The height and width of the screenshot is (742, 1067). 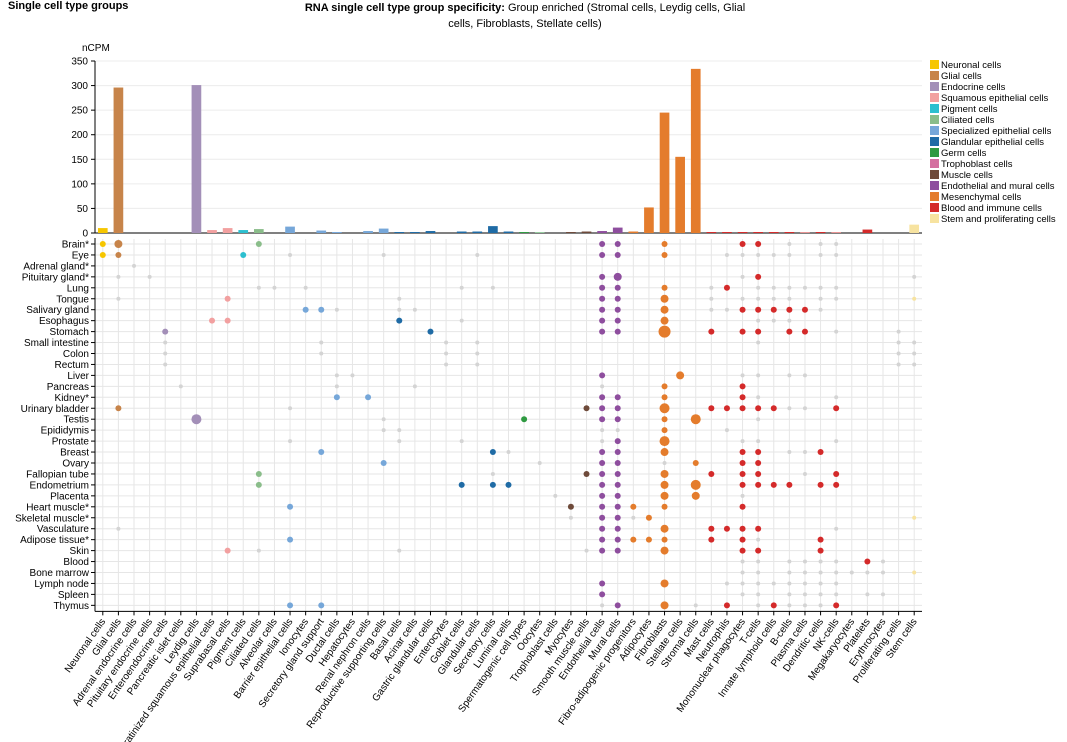 I want to click on y-tick-label: 150, so click(x=79, y=160).